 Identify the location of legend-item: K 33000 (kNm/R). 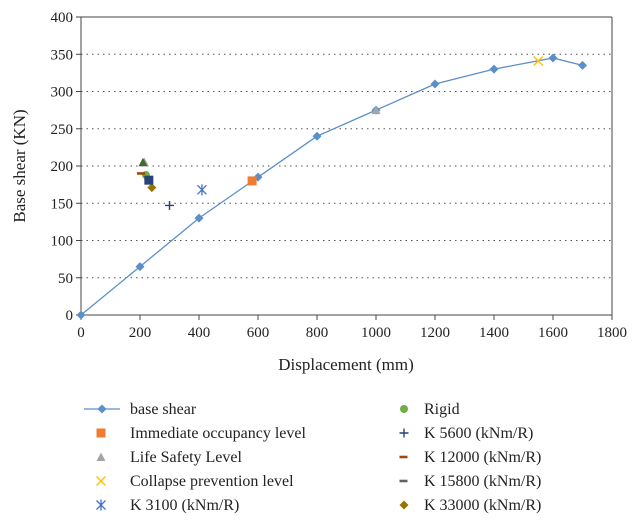
(470, 505).